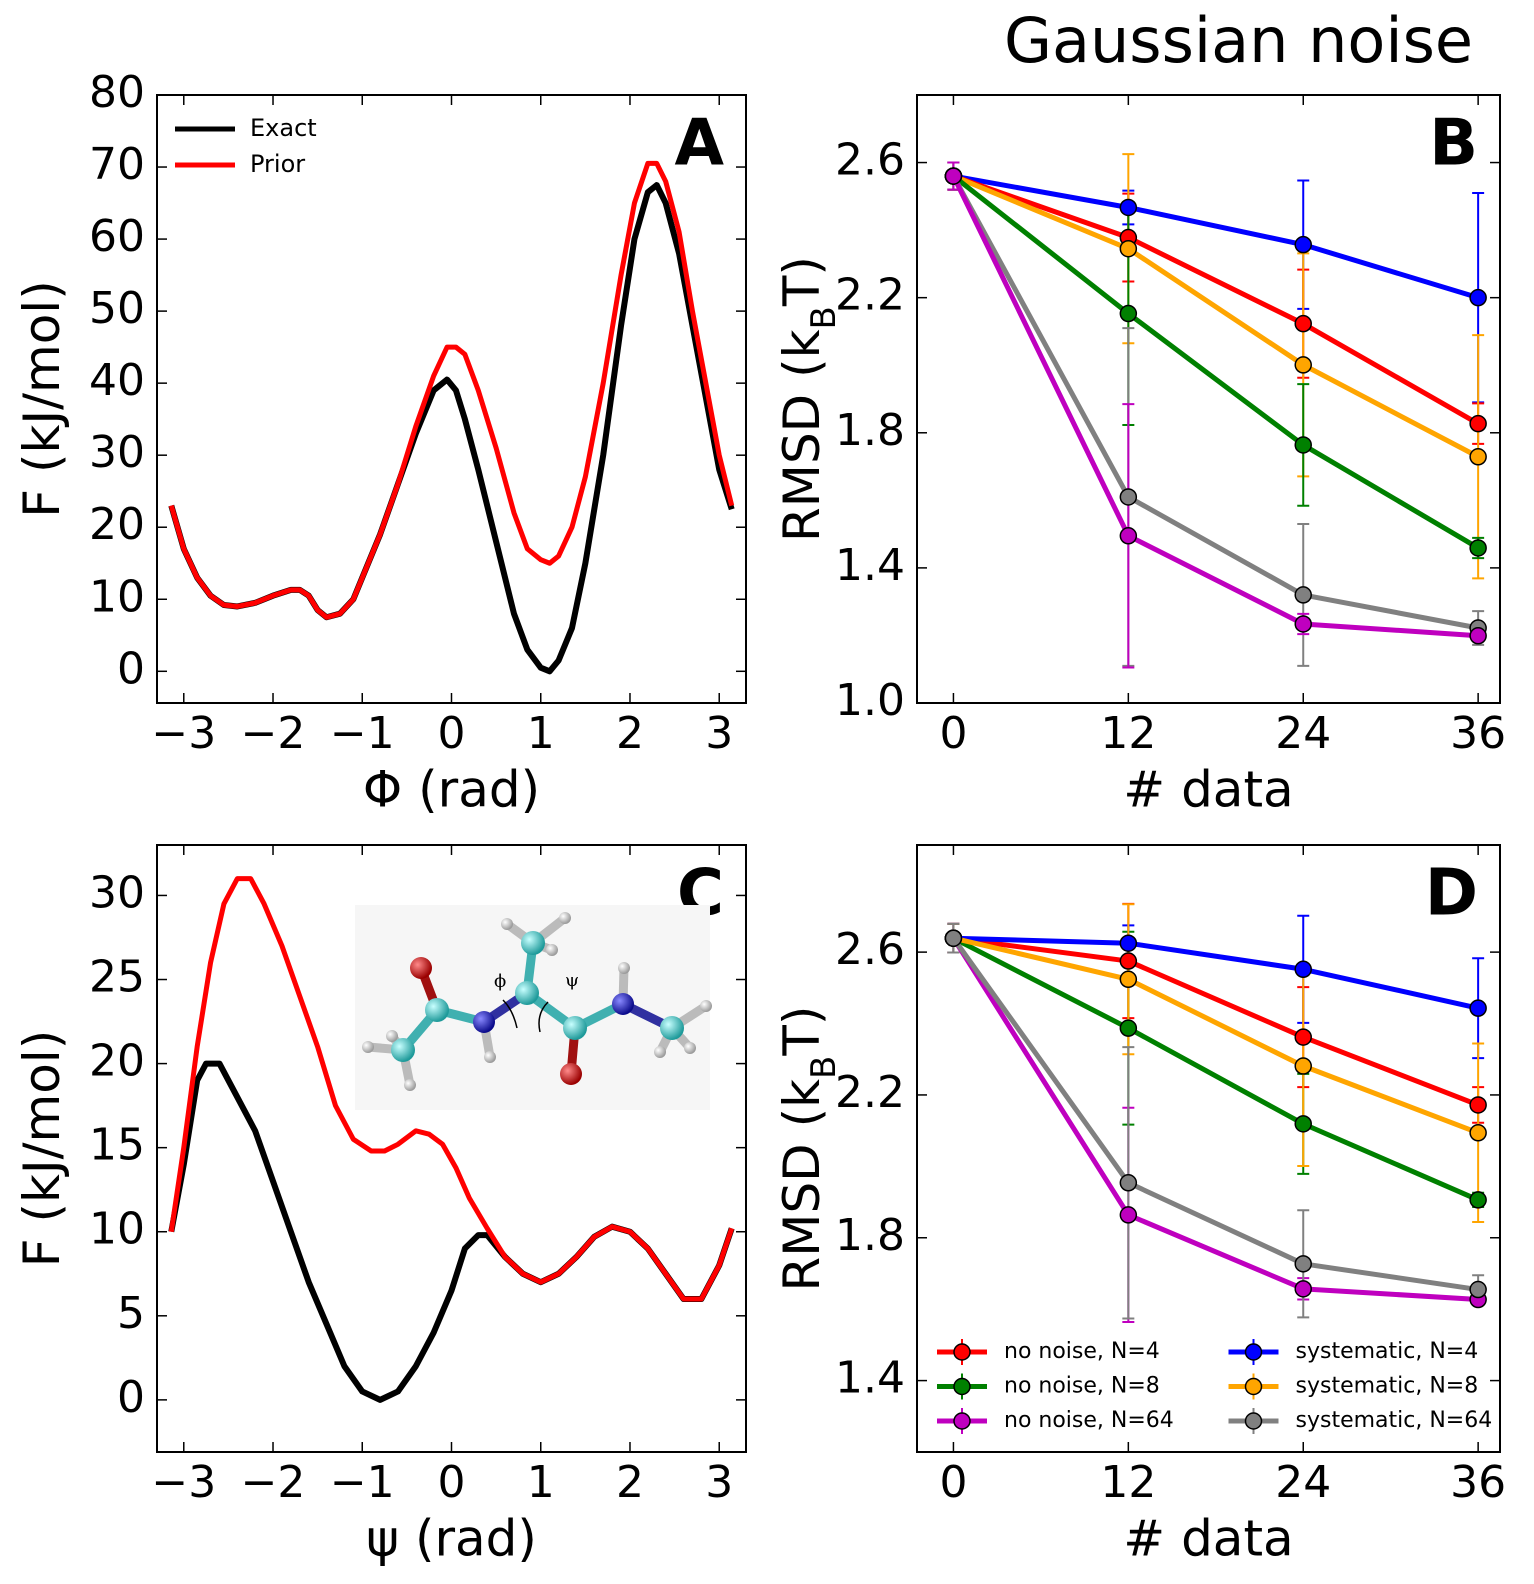 The width and height of the screenshot is (1534, 1584). Describe the element at coordinates (699, 144) in the screenshot. I see `panel-letter: A` at that location.